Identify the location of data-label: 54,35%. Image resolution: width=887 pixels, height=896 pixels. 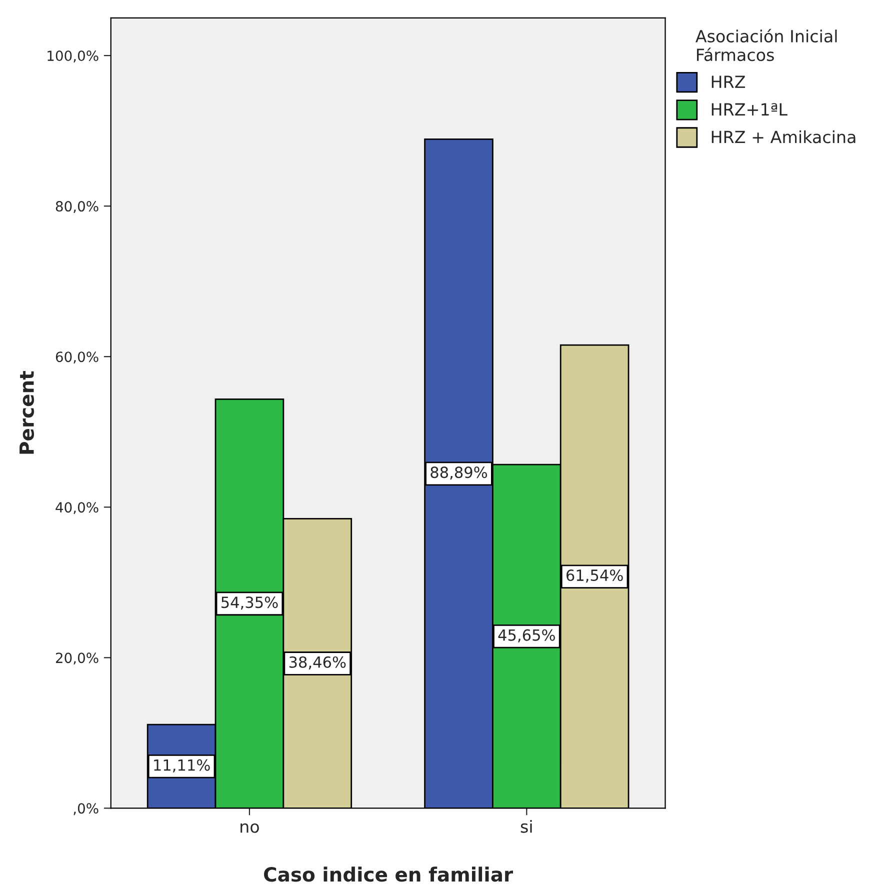
(250, 603).